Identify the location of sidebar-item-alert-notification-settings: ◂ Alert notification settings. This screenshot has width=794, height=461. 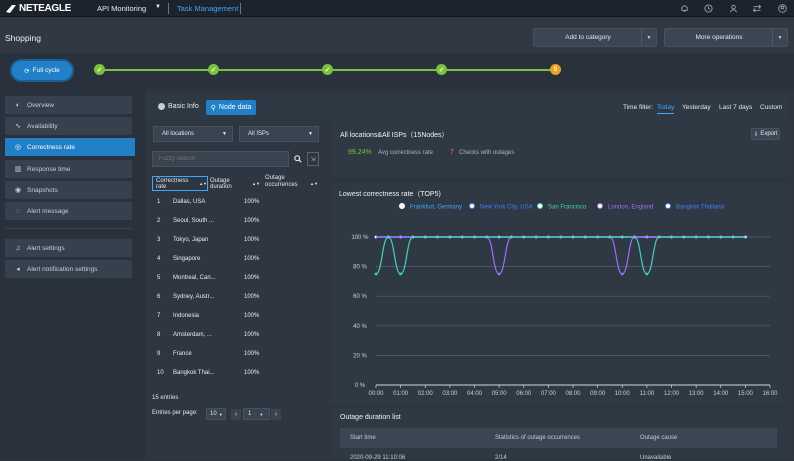
(68, 269).